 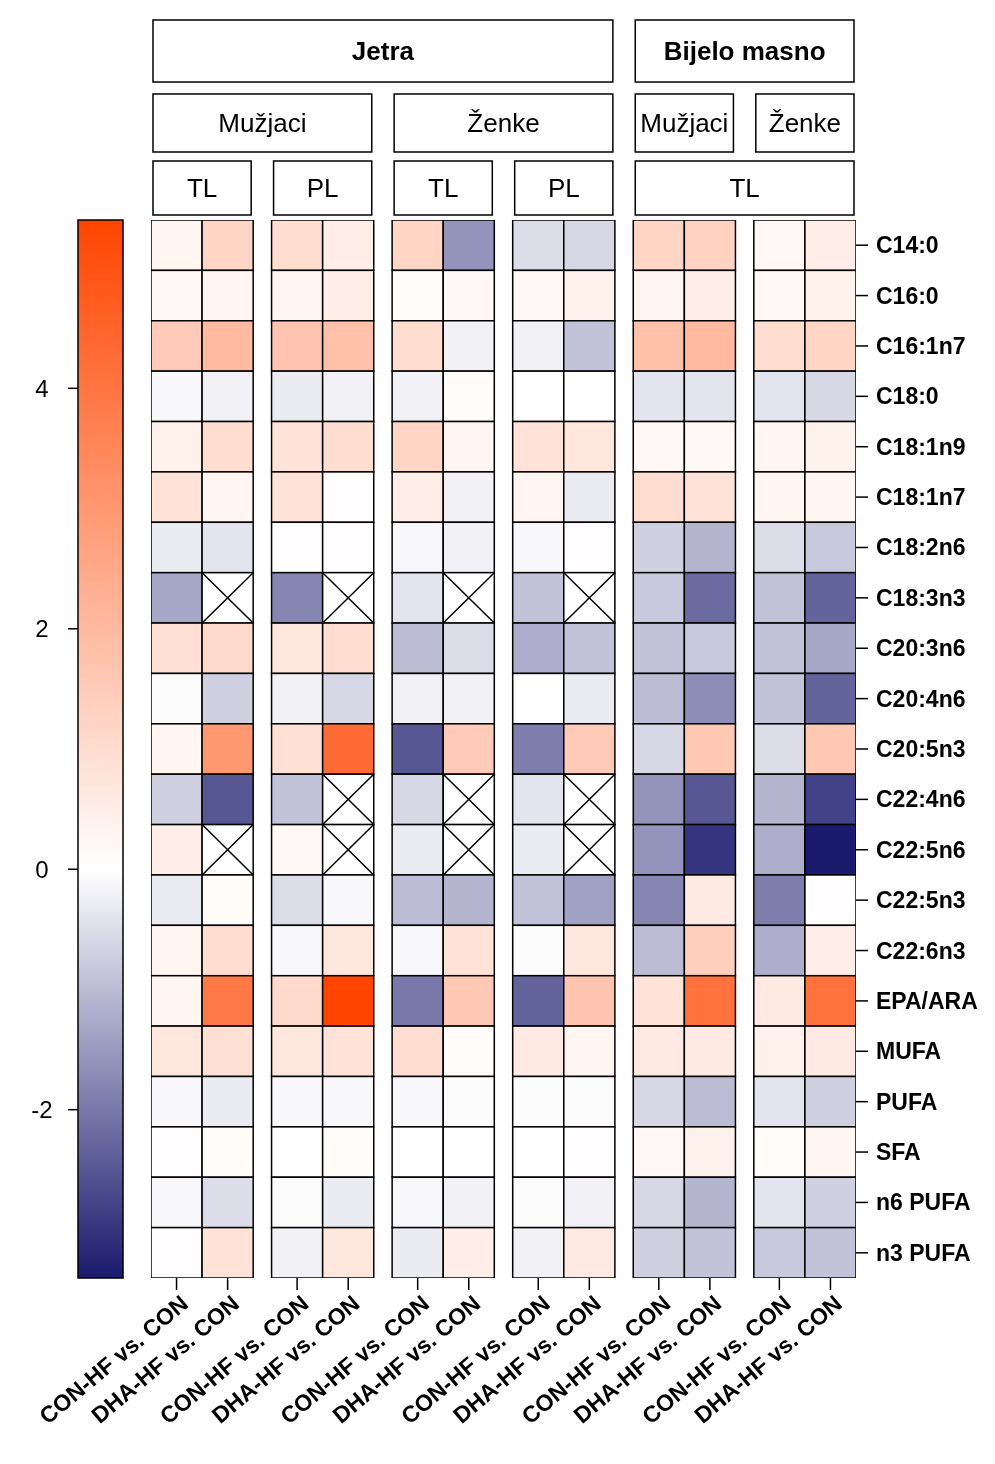 What do you see at coordinates (383, 51) in the screenshot?
I see `text: Jetra` at bounding box center [383, 51].